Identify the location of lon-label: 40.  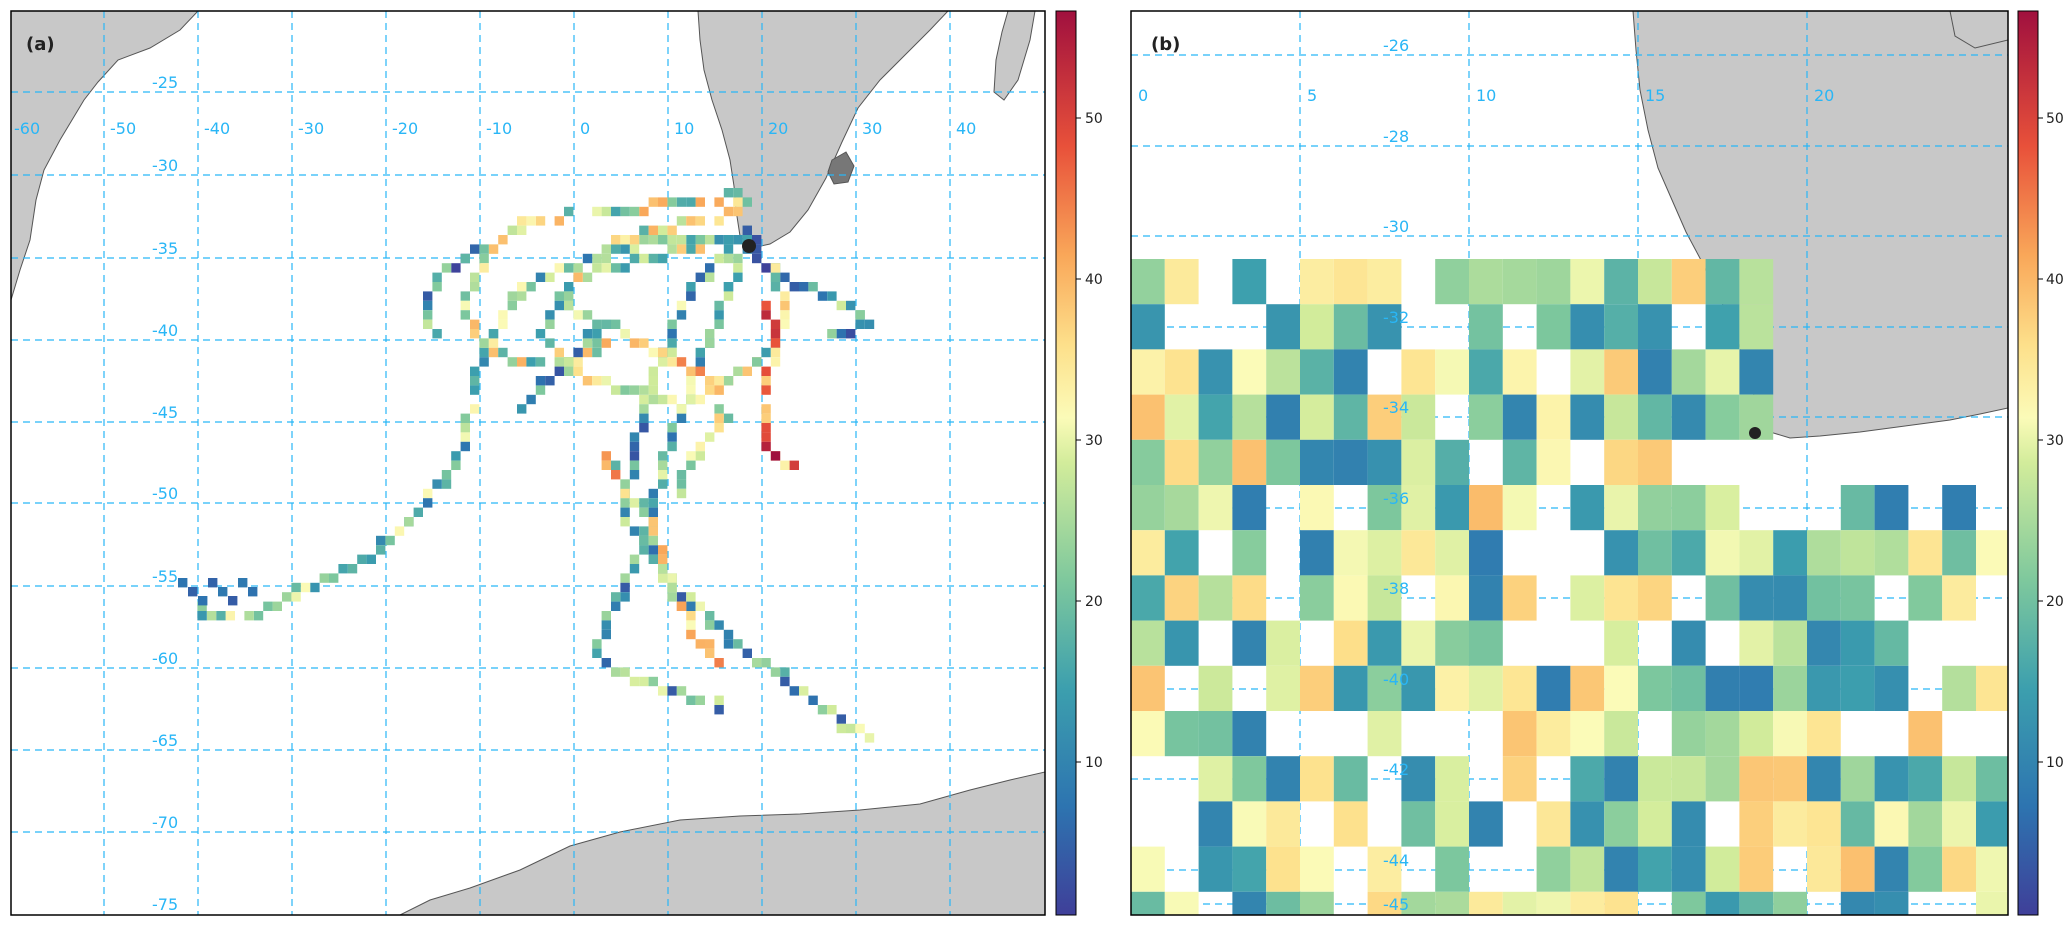
(966, 128).